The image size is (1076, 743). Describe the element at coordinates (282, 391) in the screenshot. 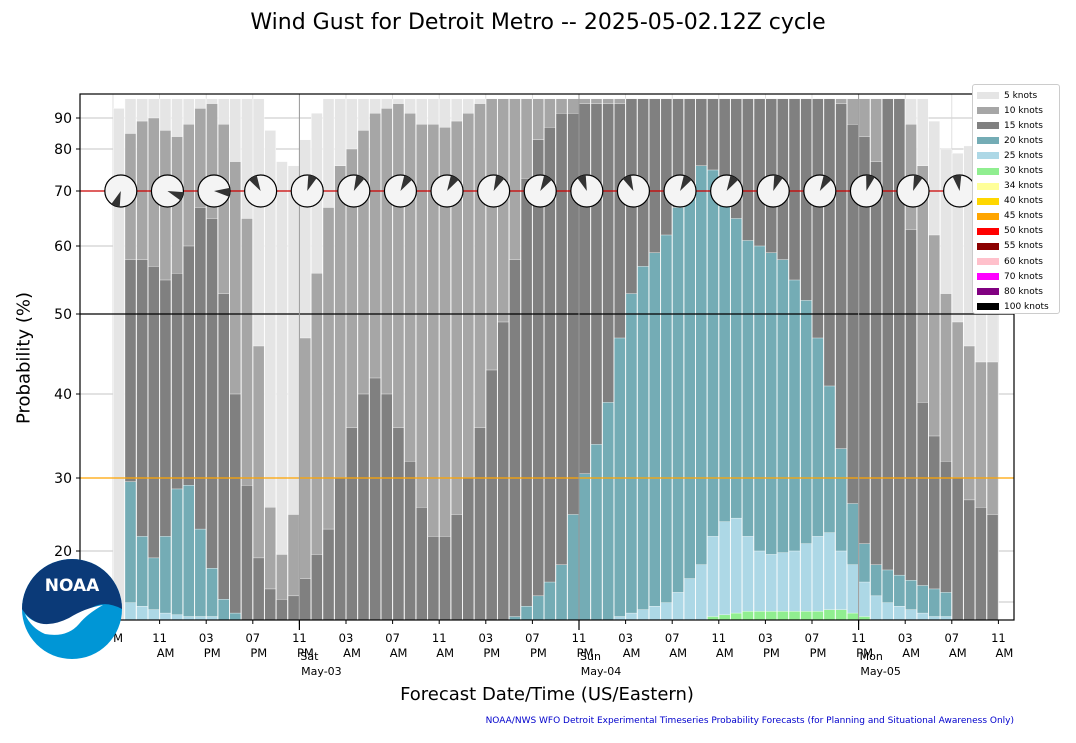

I see `bar-5-knots` at that location.